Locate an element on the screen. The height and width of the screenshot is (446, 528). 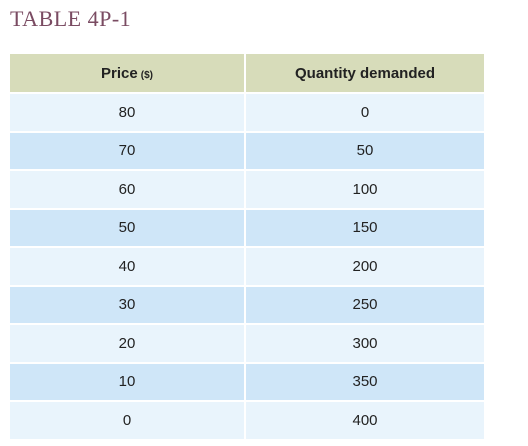
table-row: 70 50 is located at coordinates (247, 150).